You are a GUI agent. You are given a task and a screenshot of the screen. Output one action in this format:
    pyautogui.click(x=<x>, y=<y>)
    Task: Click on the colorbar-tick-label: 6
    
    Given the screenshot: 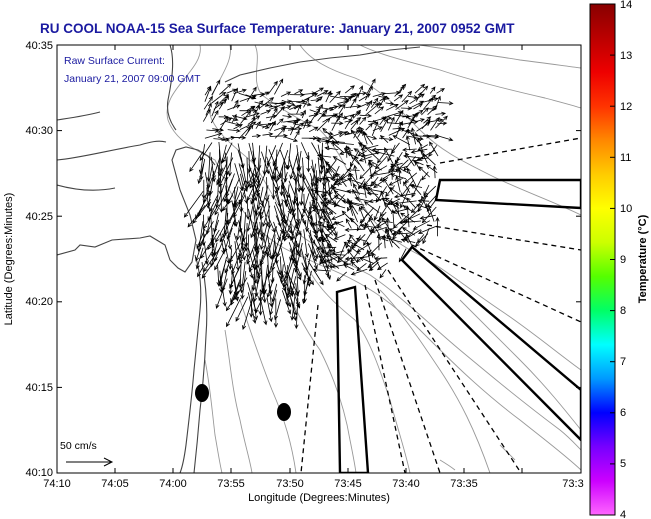 What is the action you would take?
    pyautogui.click(x=623, y=413)
    